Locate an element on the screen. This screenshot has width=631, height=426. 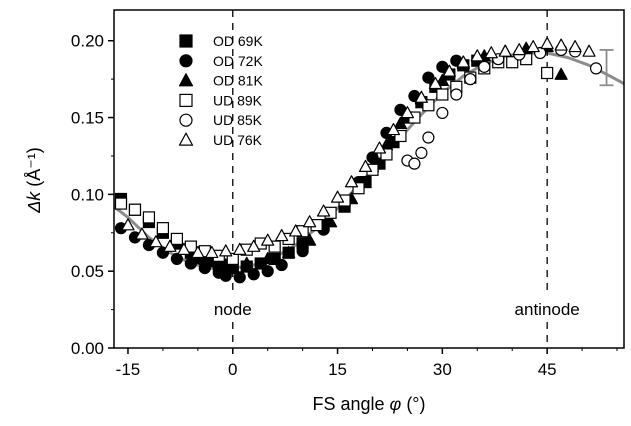
node-label-bg is located at coordinates (232, 307).